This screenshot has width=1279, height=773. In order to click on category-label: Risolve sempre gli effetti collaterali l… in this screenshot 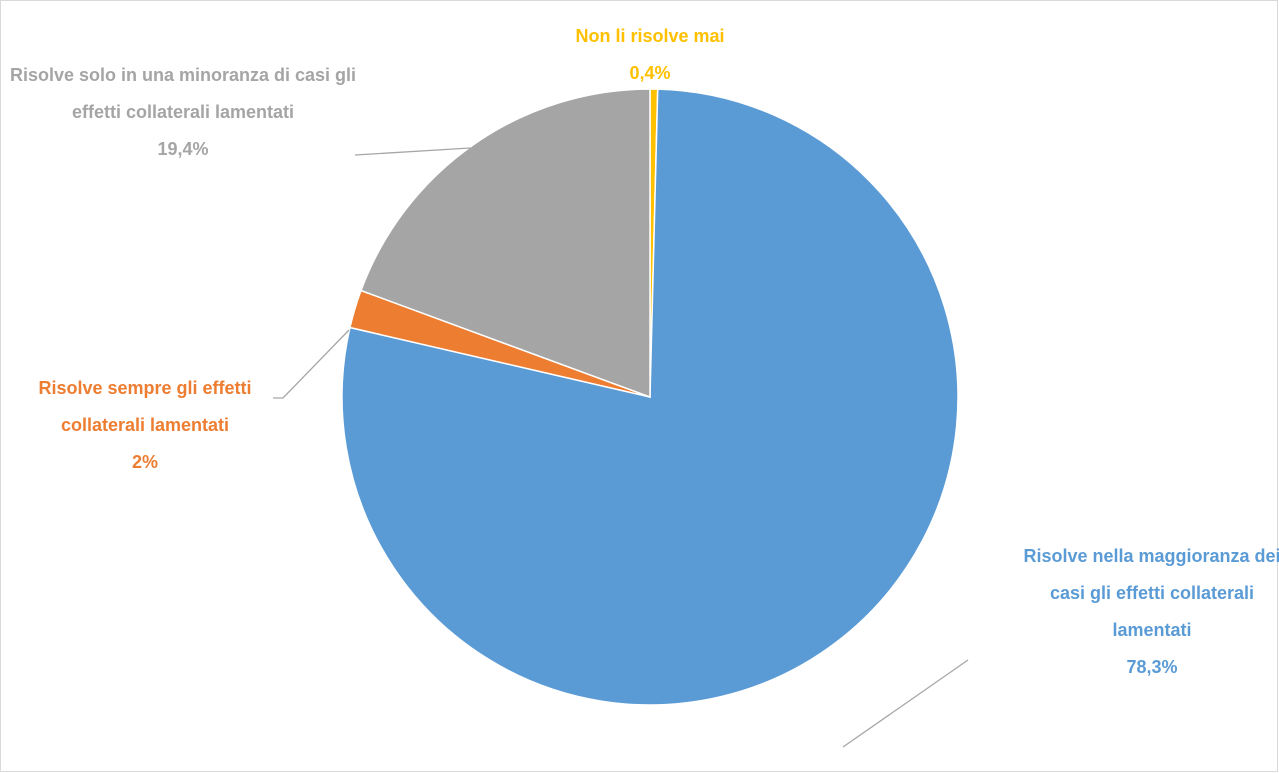, I will do `click(145, 406)`.